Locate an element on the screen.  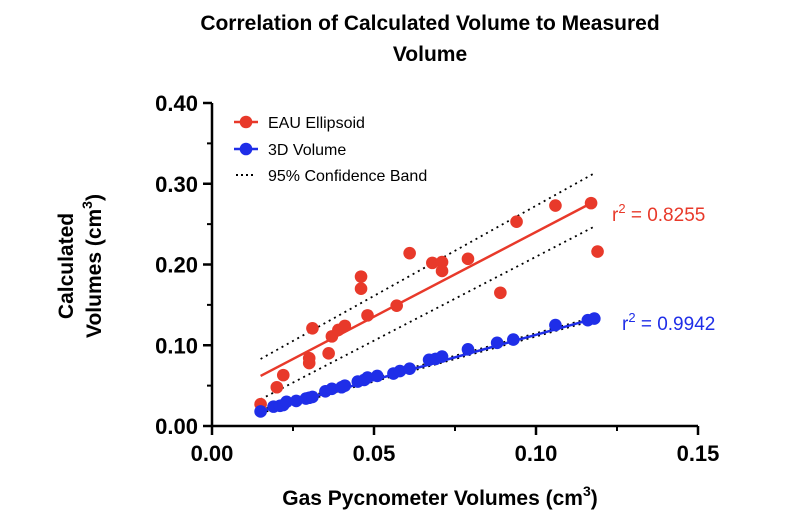
y-axis-title-line: Calculated is located at coordinates (66, 266).